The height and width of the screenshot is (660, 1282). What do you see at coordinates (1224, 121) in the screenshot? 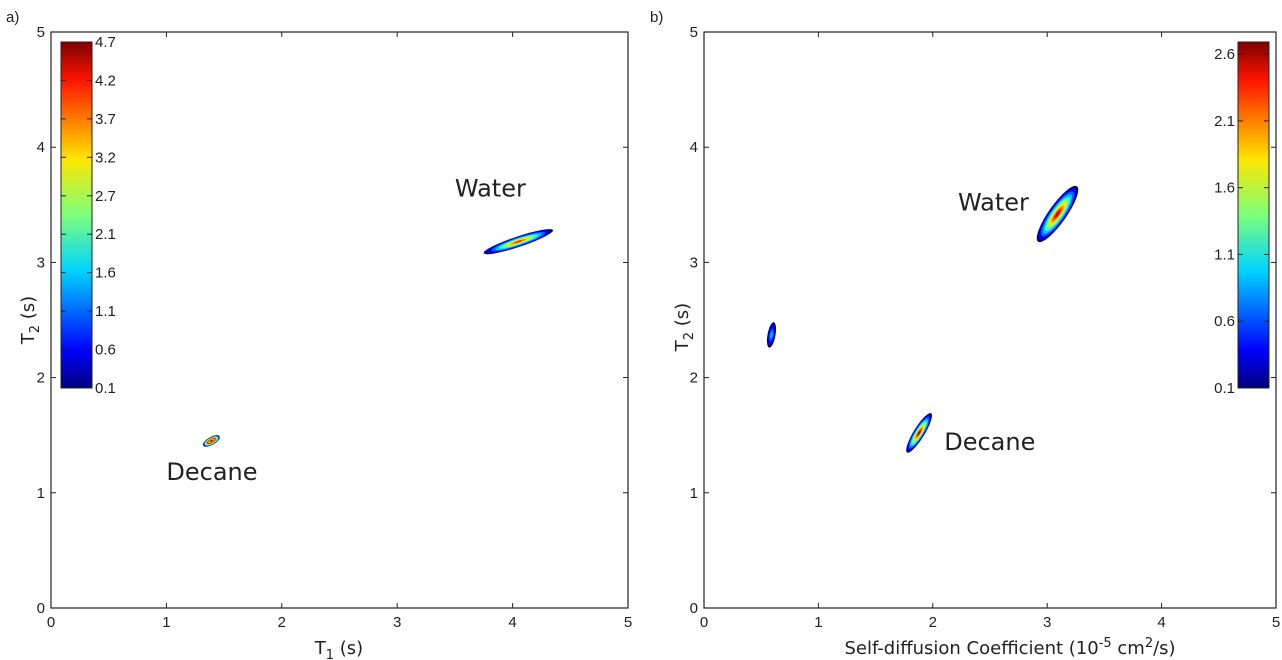
I see `panel-b-colorbar-label: 2.1` at bounding box center [1224, 121].